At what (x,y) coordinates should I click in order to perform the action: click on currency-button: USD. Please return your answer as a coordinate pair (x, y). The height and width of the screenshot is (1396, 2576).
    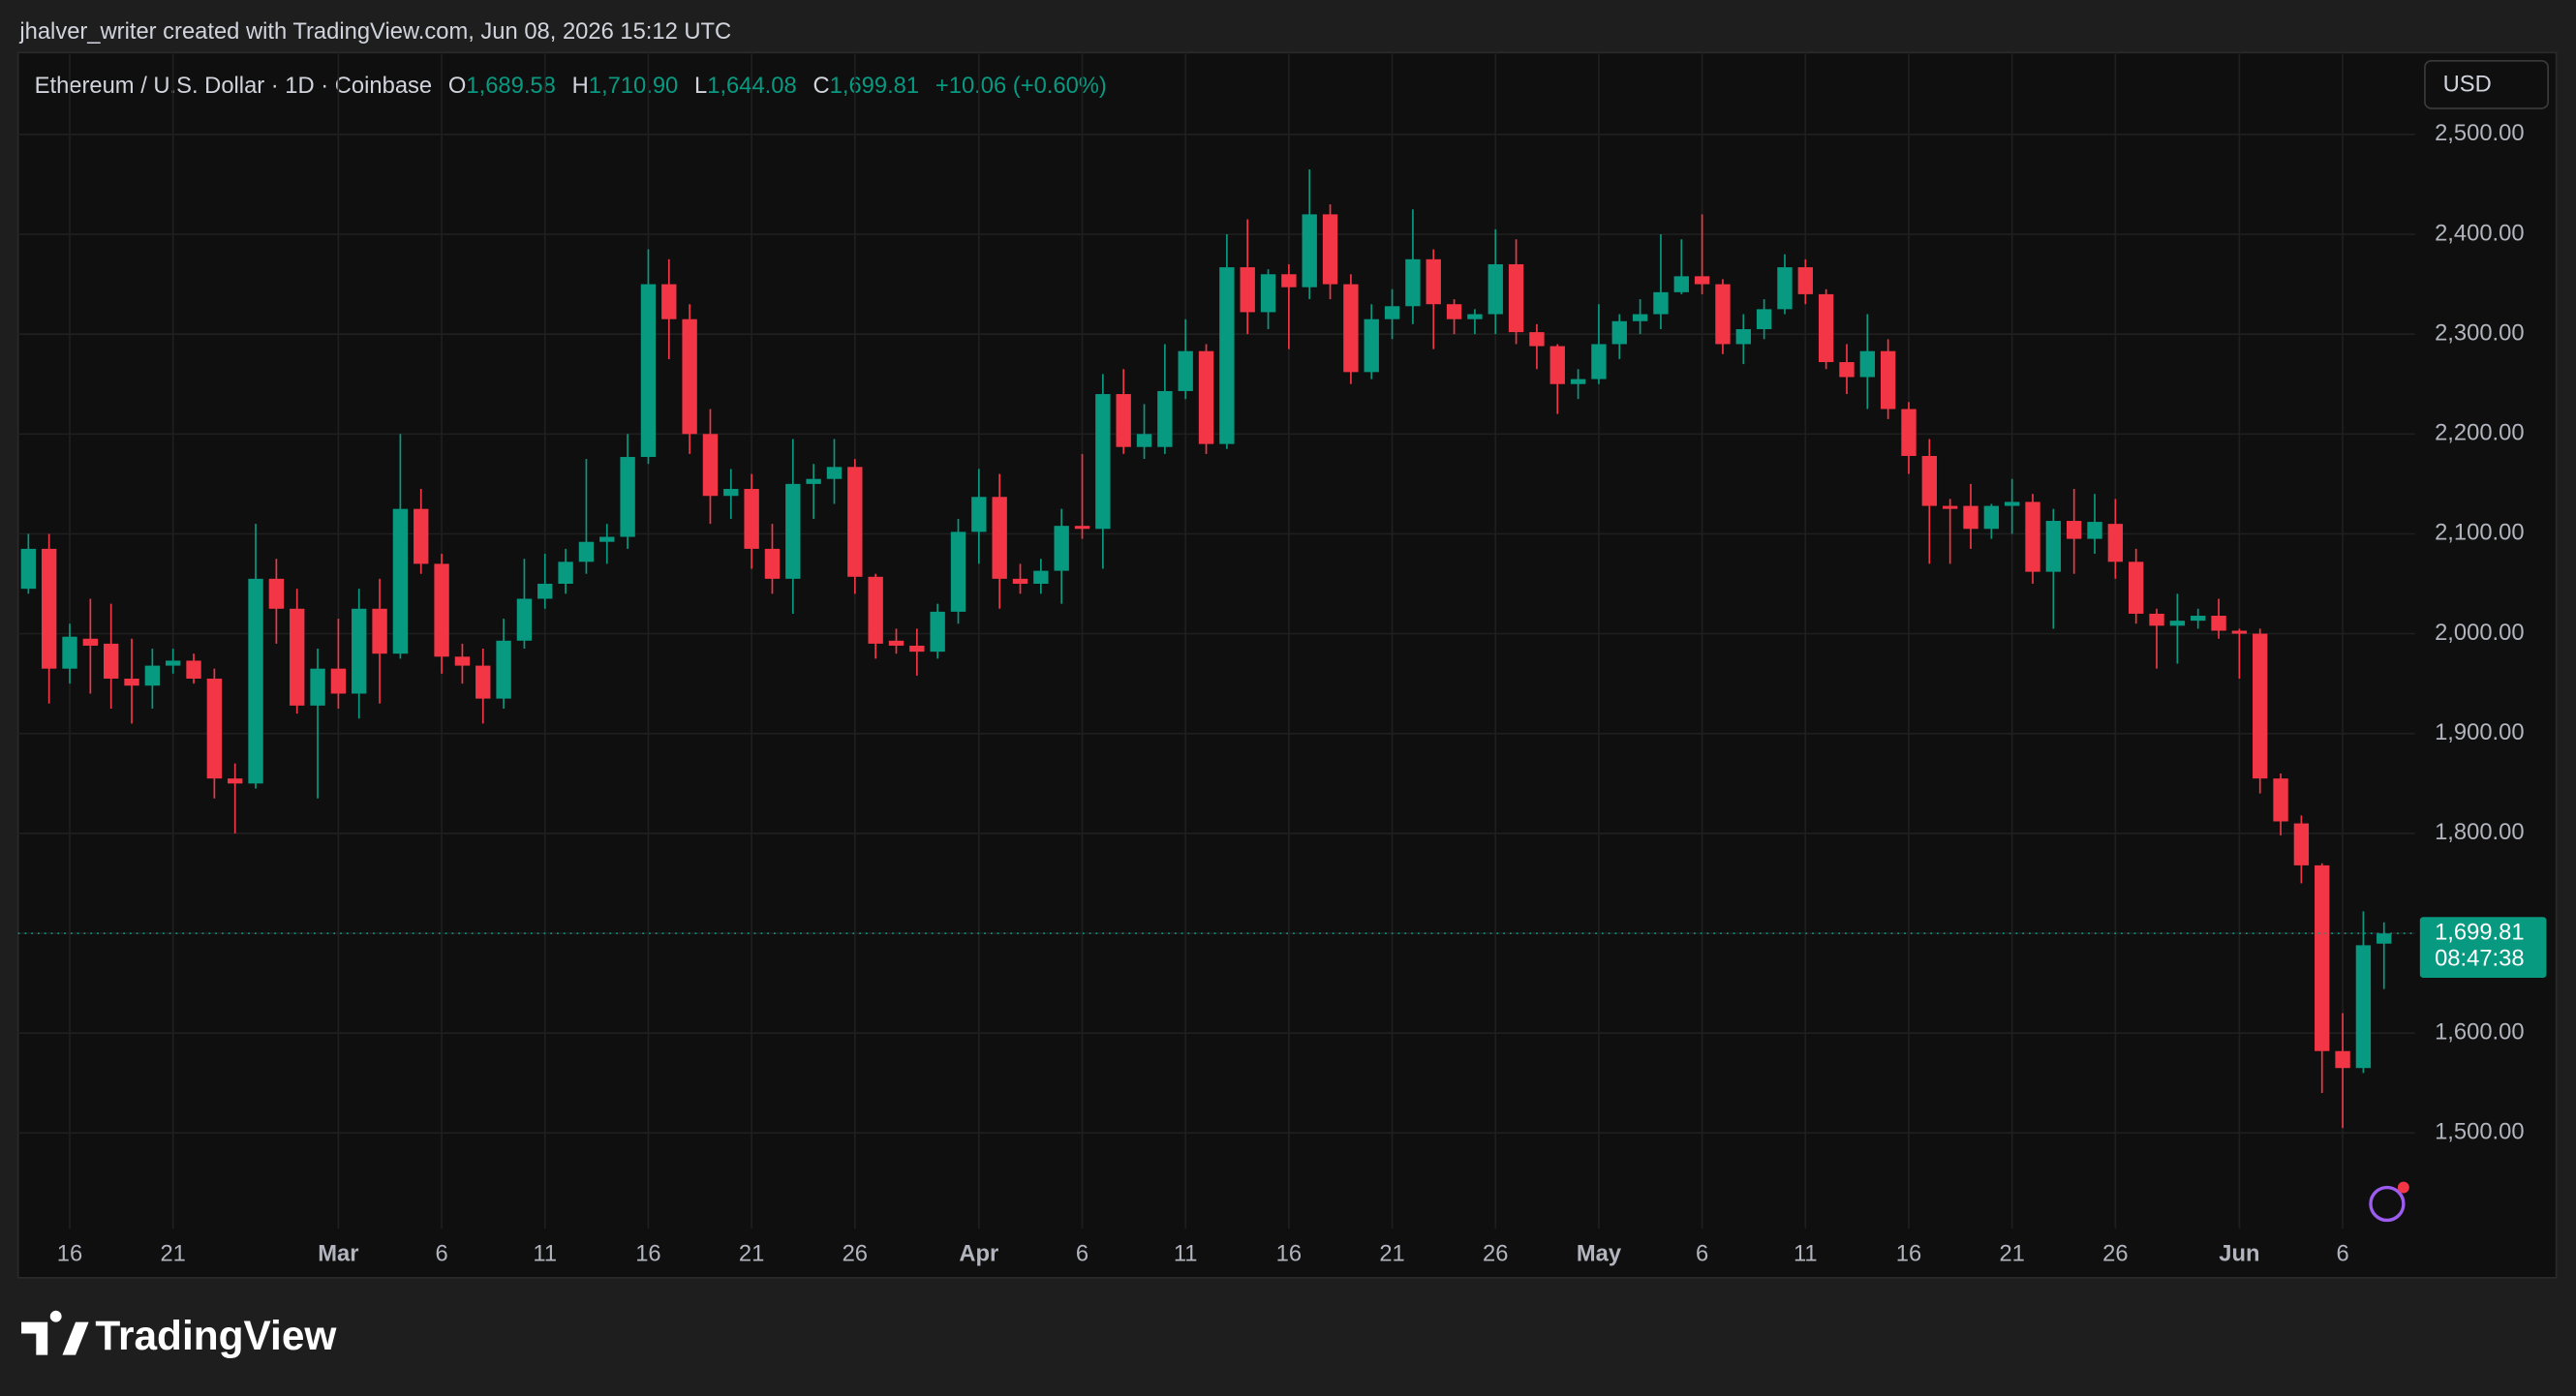
    Looking at the image, I should click on (2487, 84).